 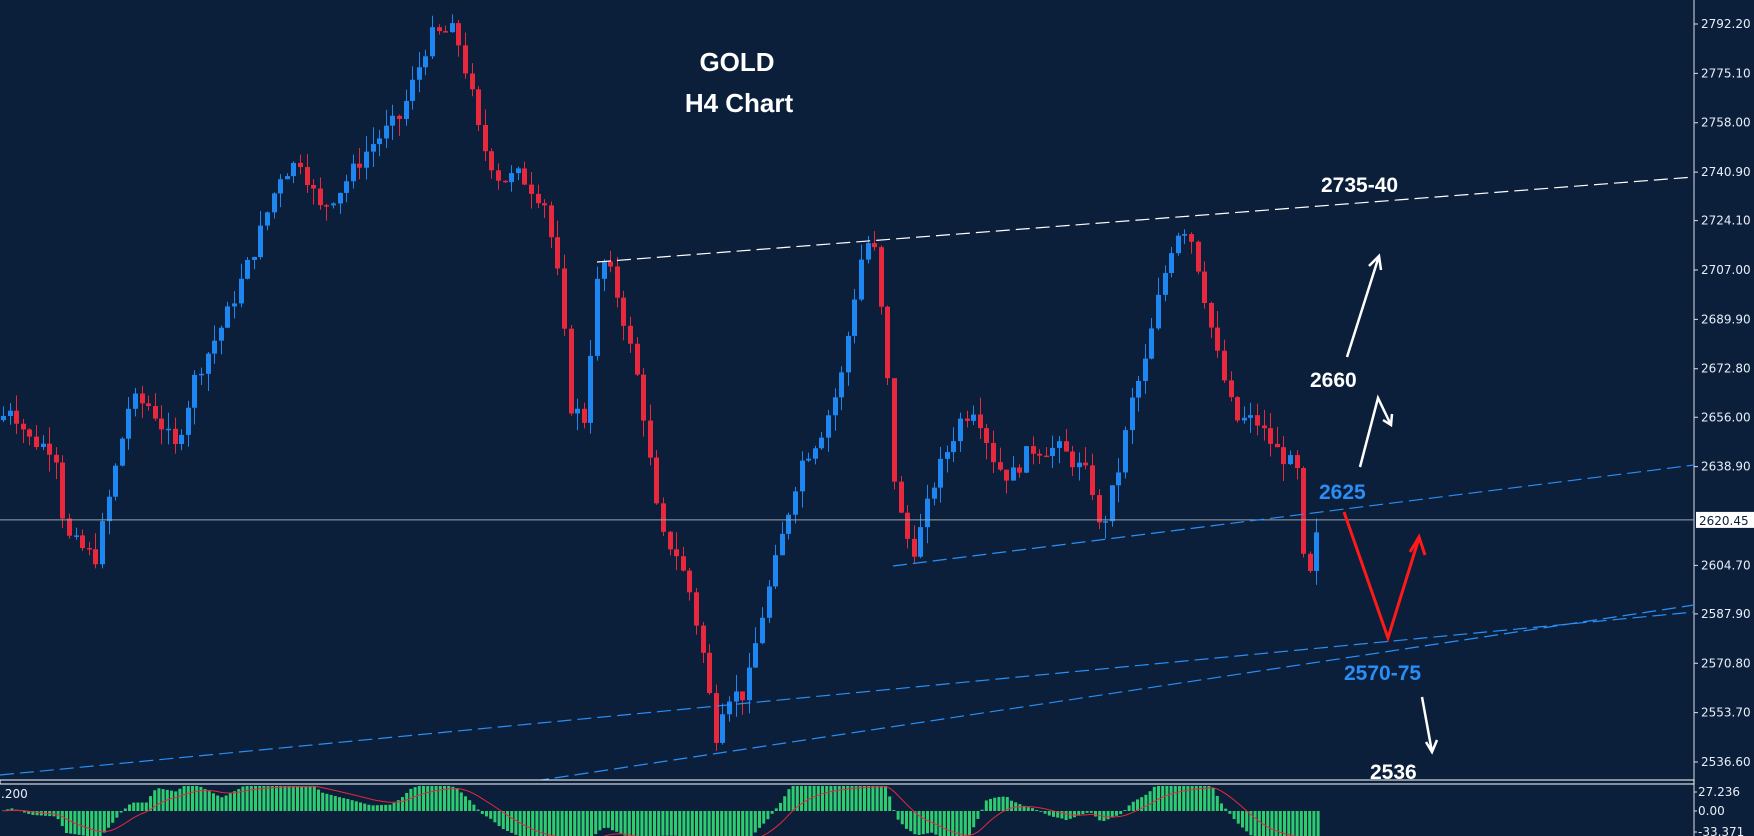 I want to click on macd-signal-line, so click(x=650, y=810).